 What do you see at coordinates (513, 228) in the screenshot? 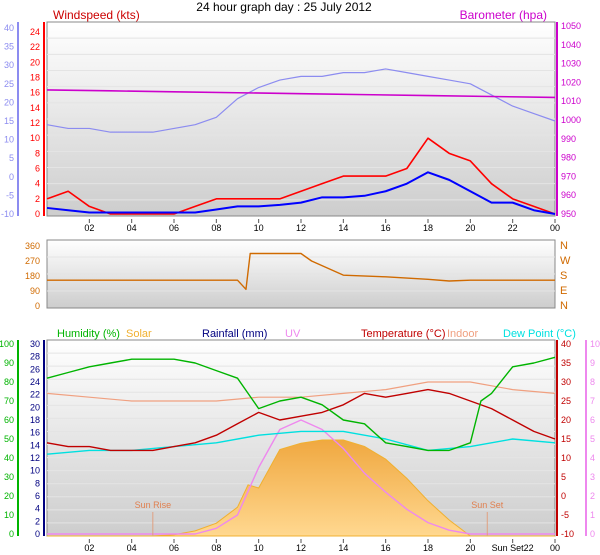
I see `x-tick-label: 22` at bounding box center [513, 228].